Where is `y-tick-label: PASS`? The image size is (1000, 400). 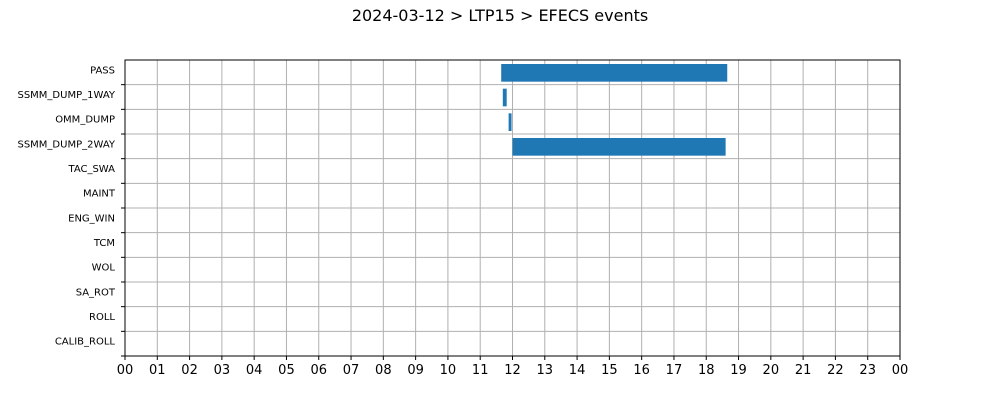
y-tick-label: PASS is located at coordinates (102, 70).